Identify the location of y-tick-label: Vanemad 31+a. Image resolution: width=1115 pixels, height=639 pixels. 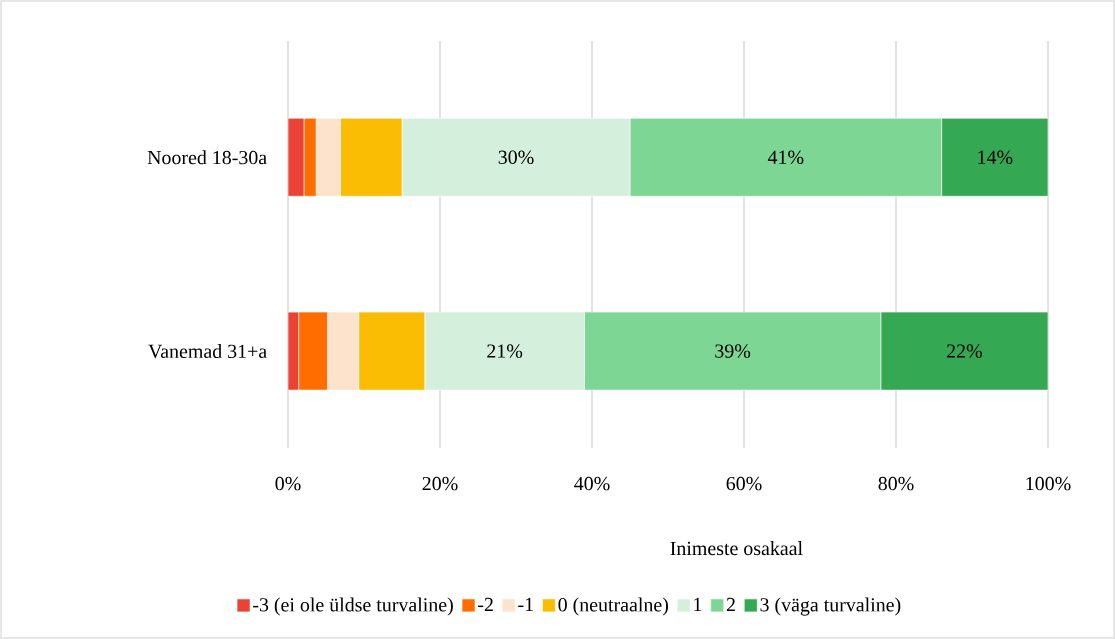
(207, 351).